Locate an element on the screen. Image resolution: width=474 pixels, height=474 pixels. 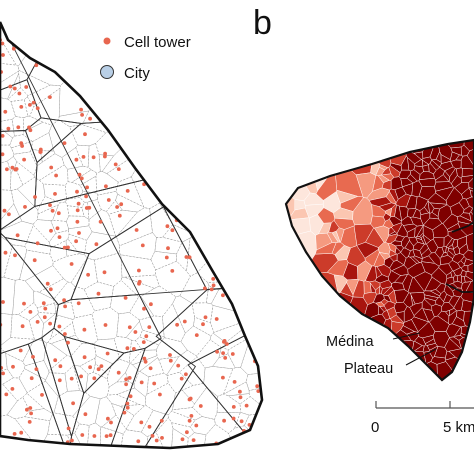
scale-bar-end-label: 5 km is located at coordinates (458, 427).